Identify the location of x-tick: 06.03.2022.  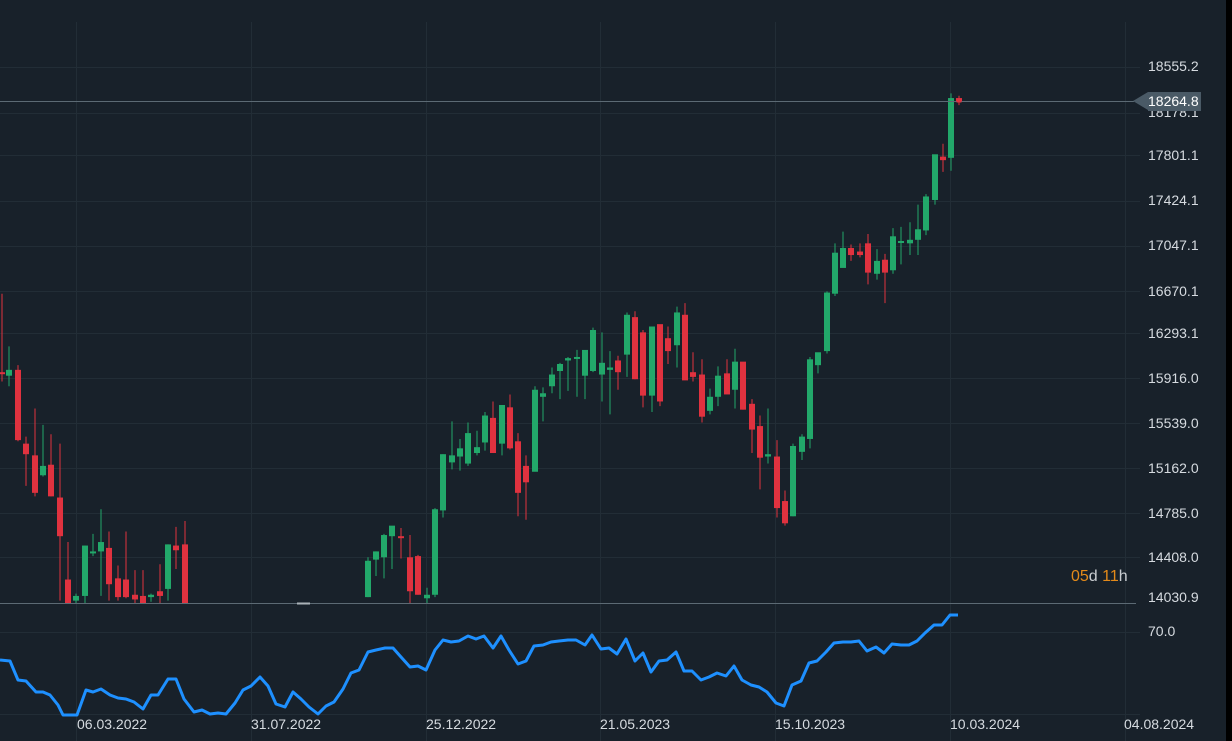
(112, 724).